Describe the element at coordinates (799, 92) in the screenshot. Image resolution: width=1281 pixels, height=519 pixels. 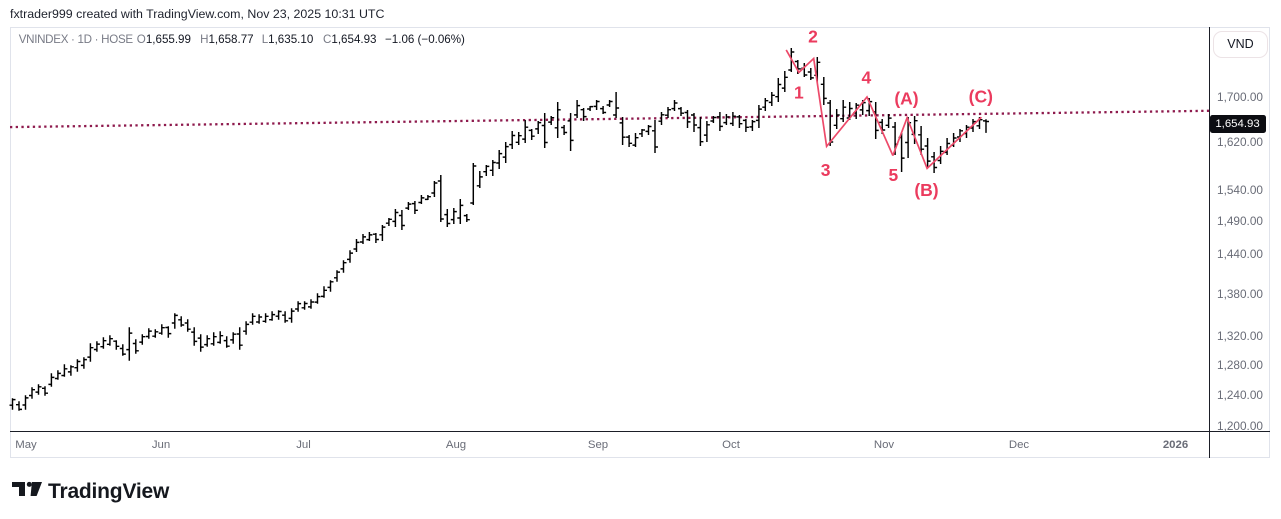
I see `svg-text: 1` at that location.